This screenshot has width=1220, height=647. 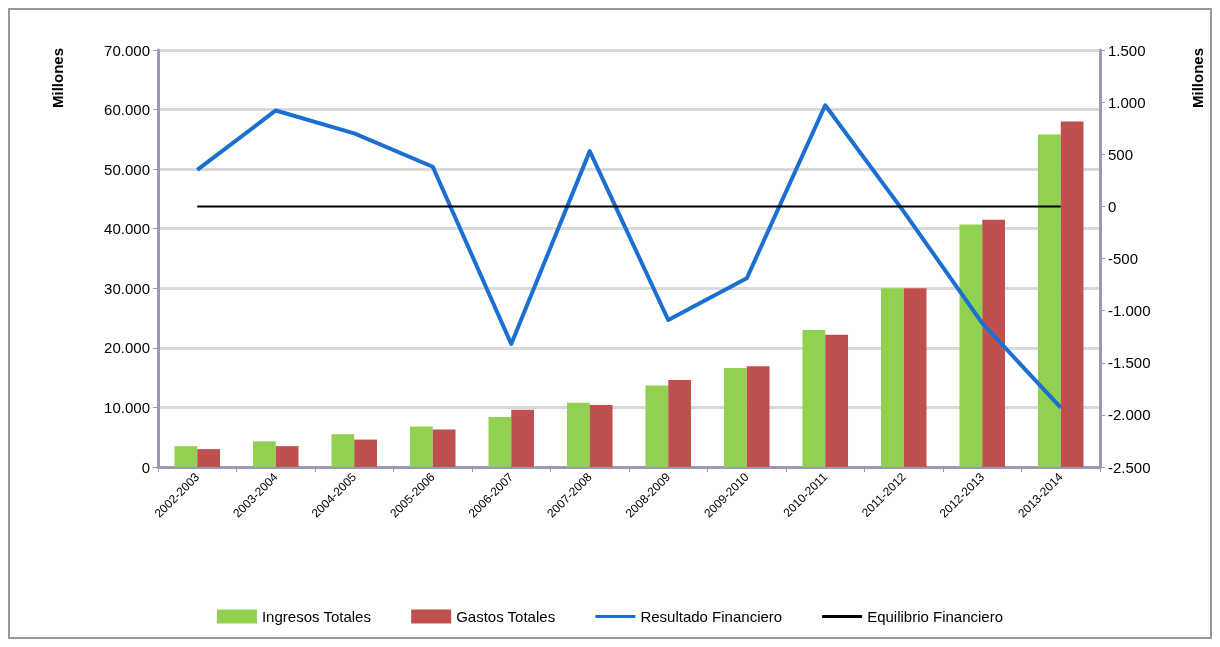 What do you see at coordinates (1127, 50) in the screenshot?
I see `y2-tick-label: 1.500` at bounding box center [1127, 50].